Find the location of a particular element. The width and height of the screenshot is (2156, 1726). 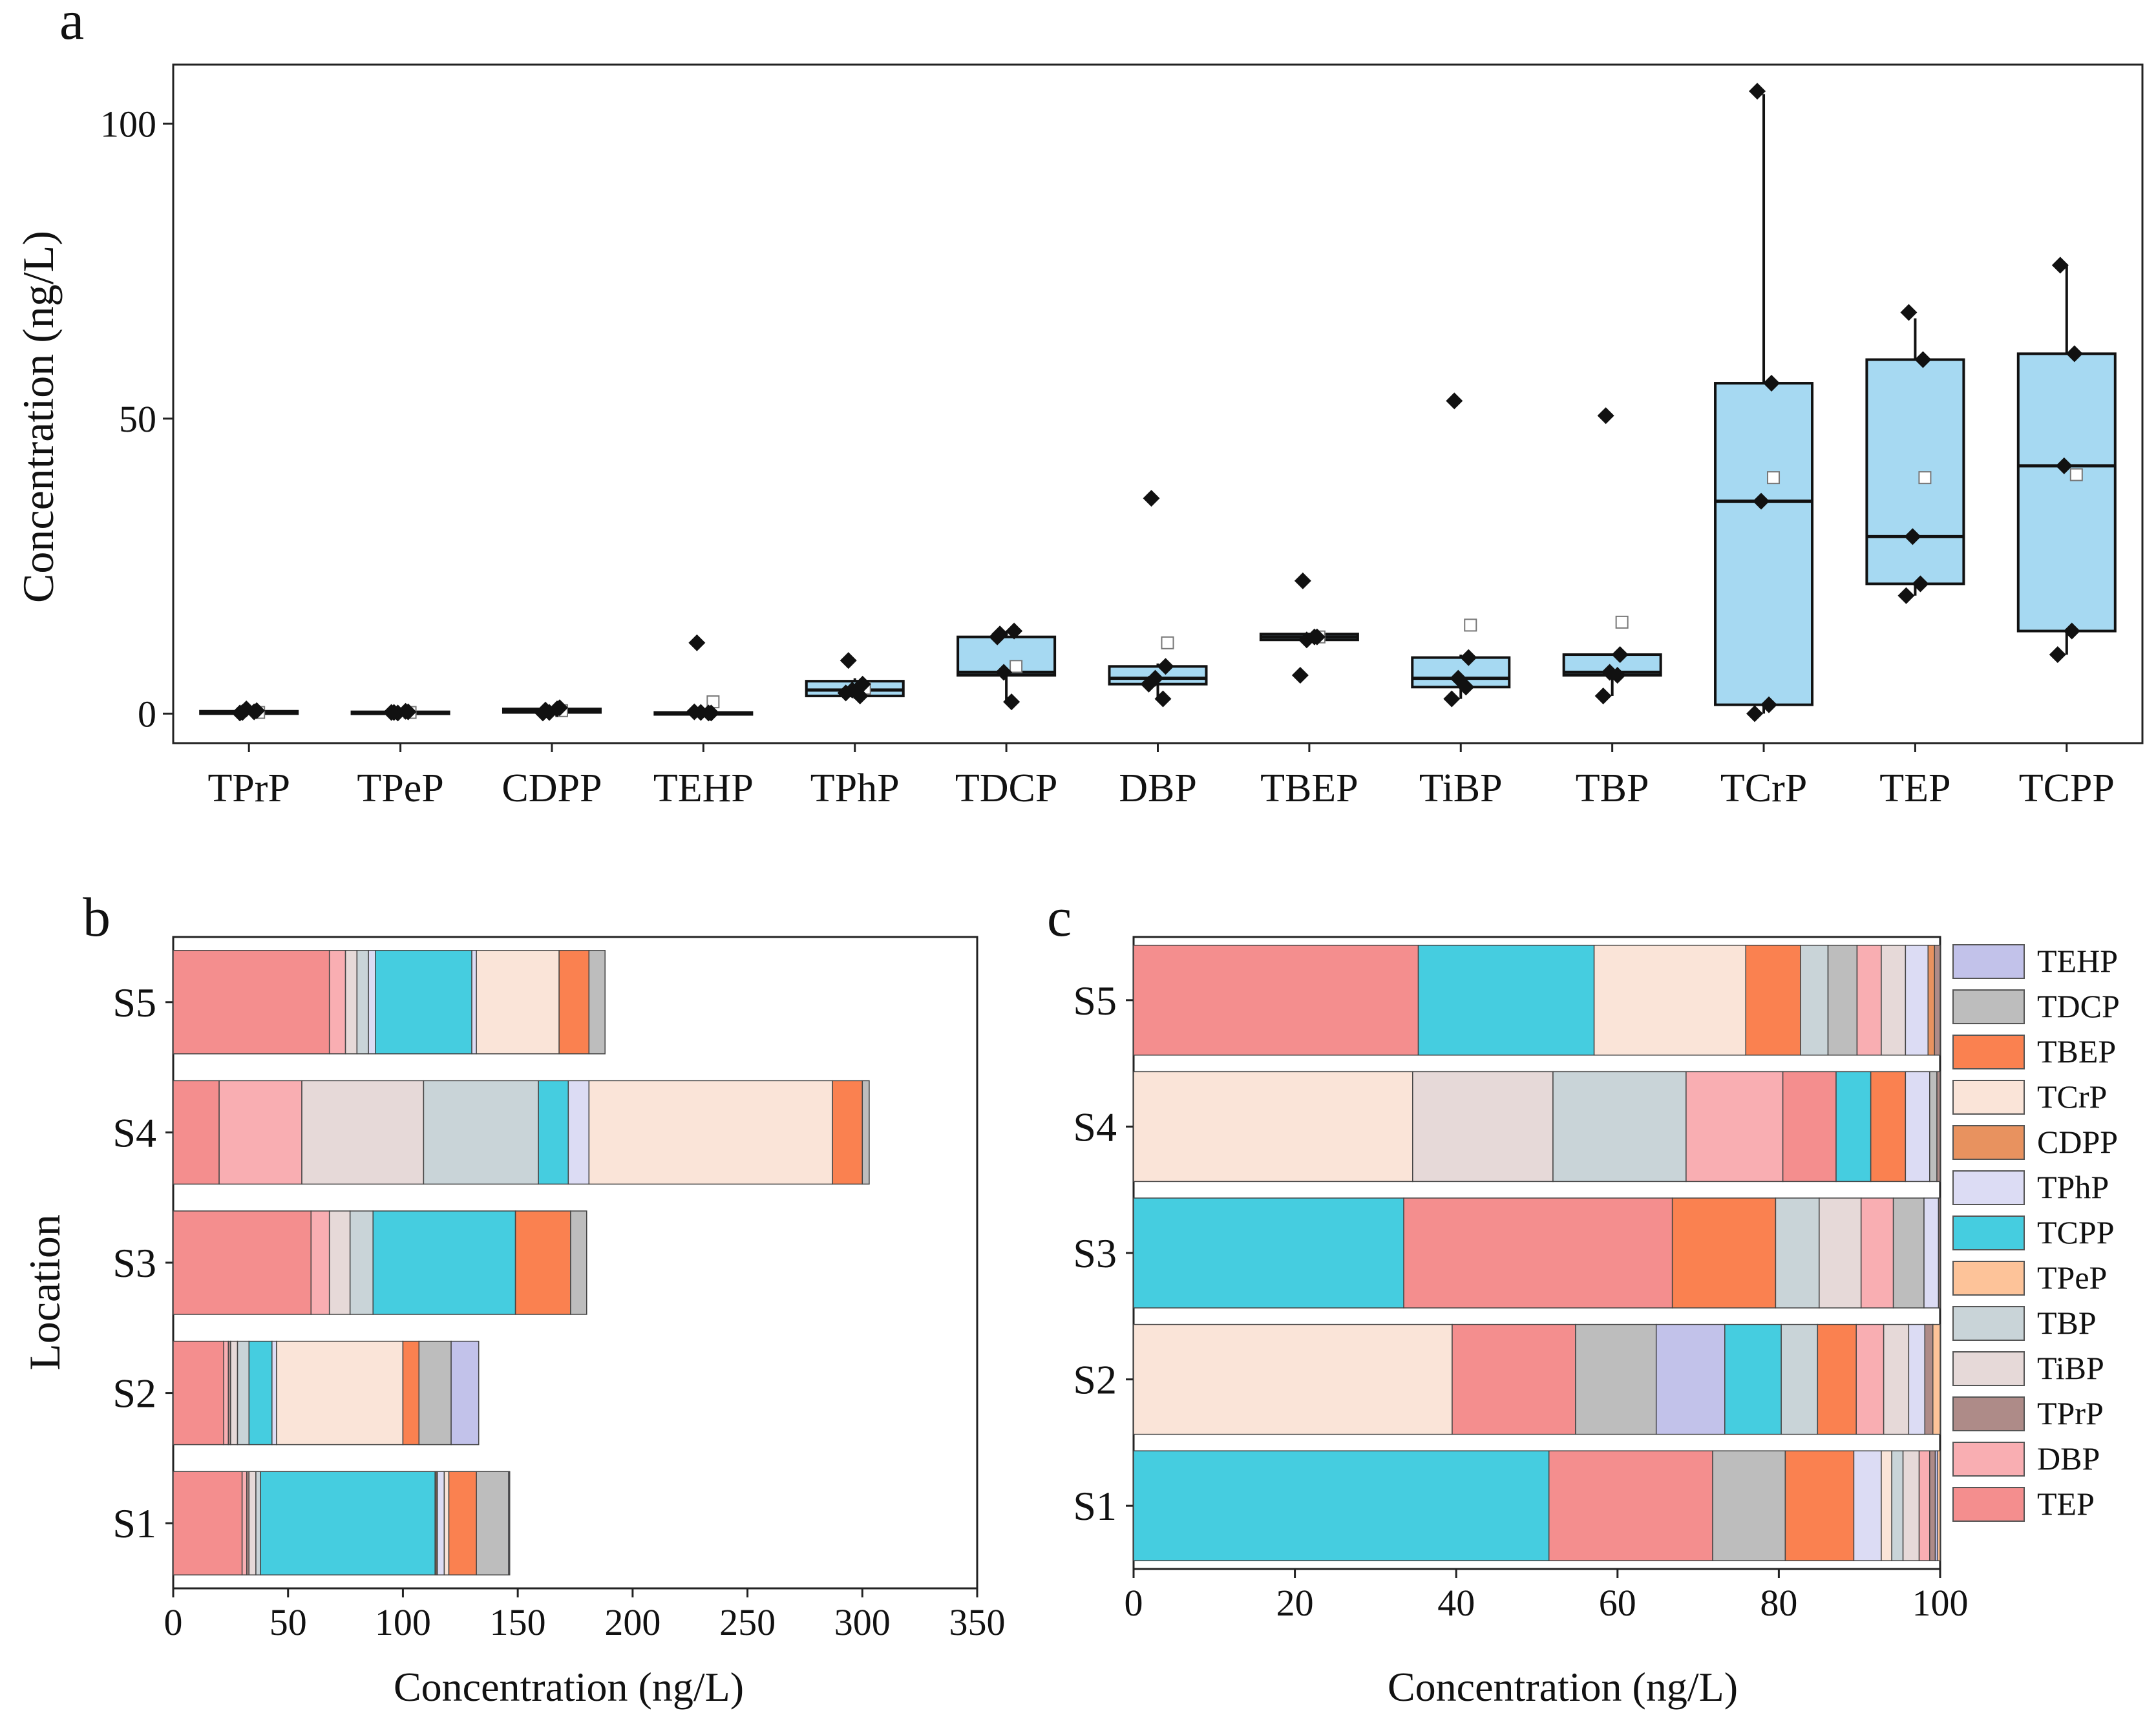

panel-label-b: b is located at coordinates (97, 917).